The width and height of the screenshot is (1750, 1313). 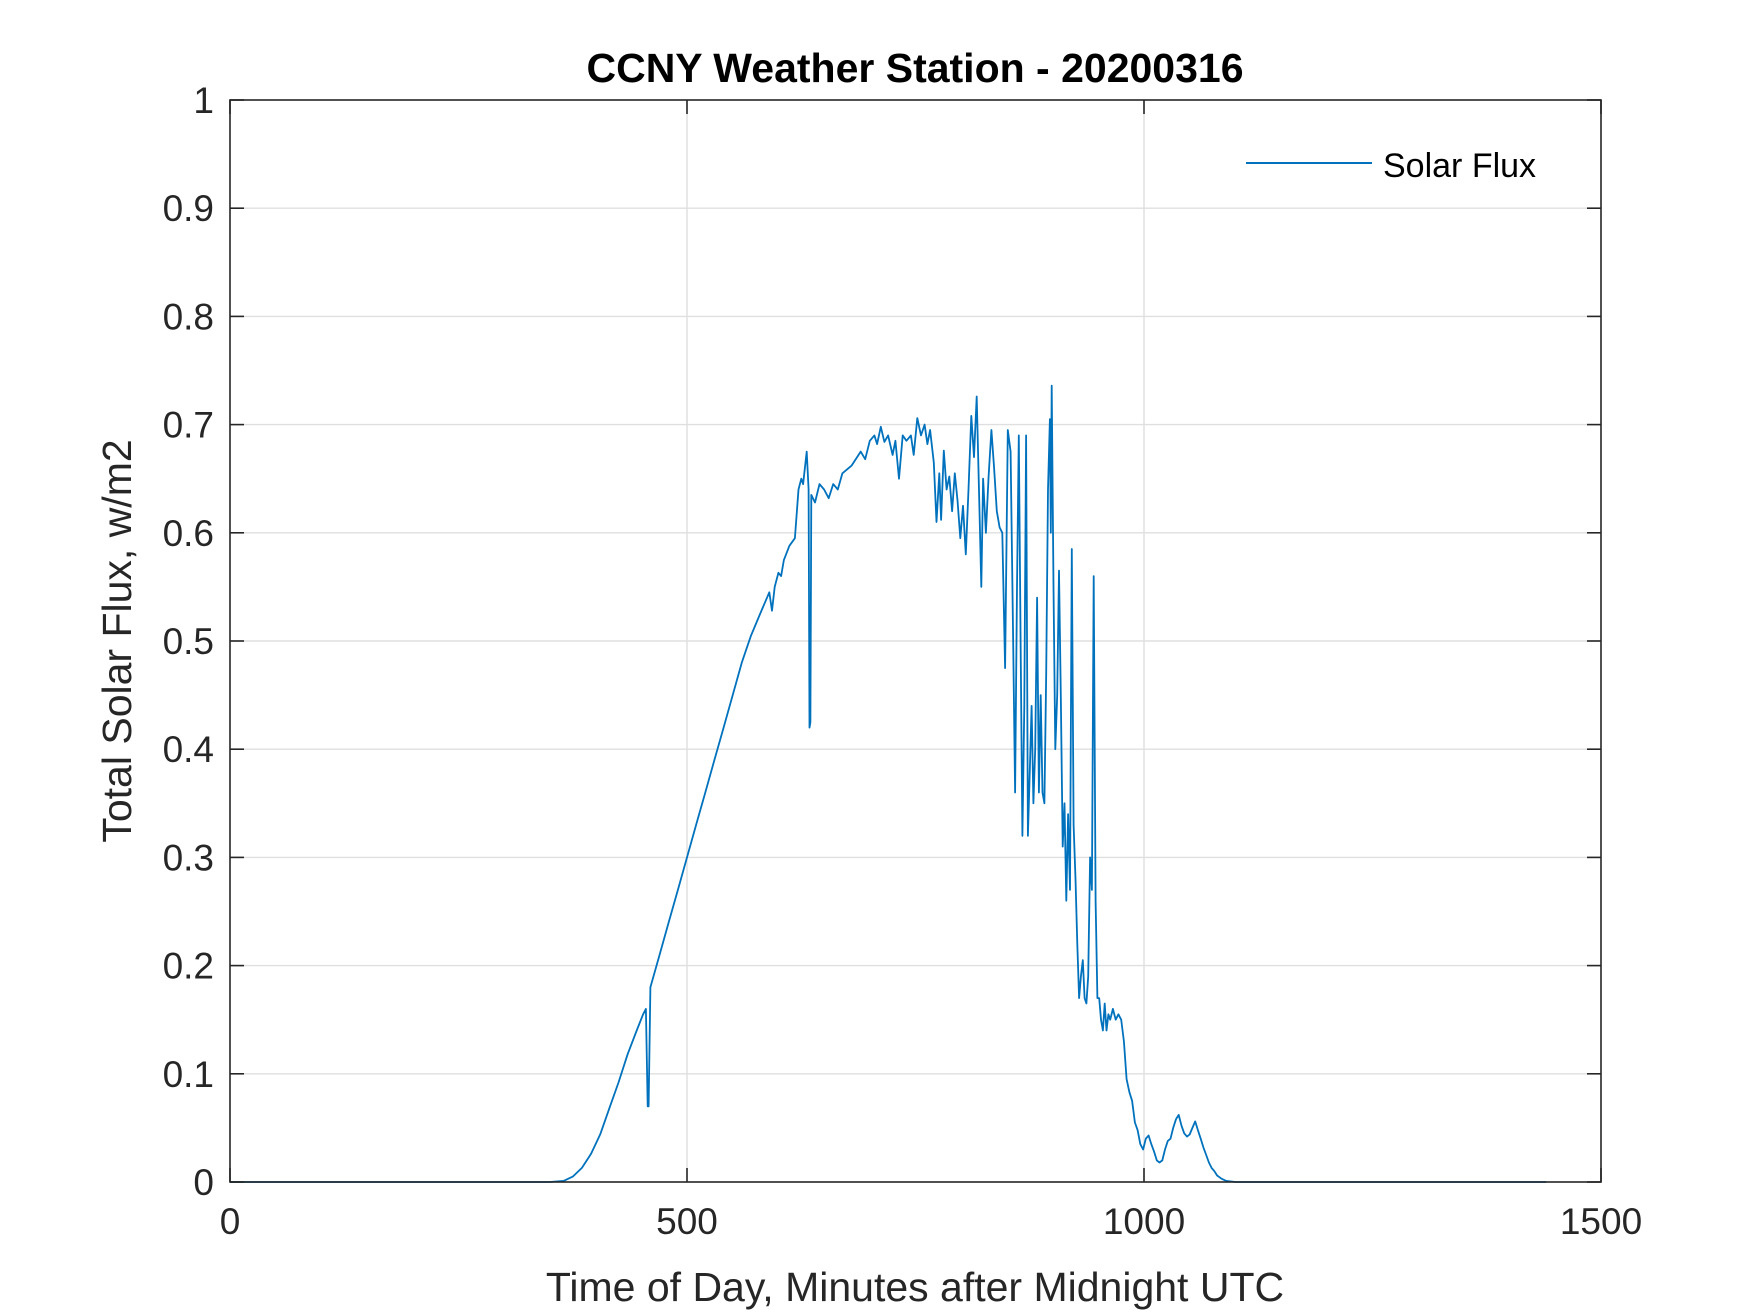 What do you see at coordinates (1144, 1221) in the screenshot?
I see `x-tick-label: 1000` at bounding box center [1144, 1221].